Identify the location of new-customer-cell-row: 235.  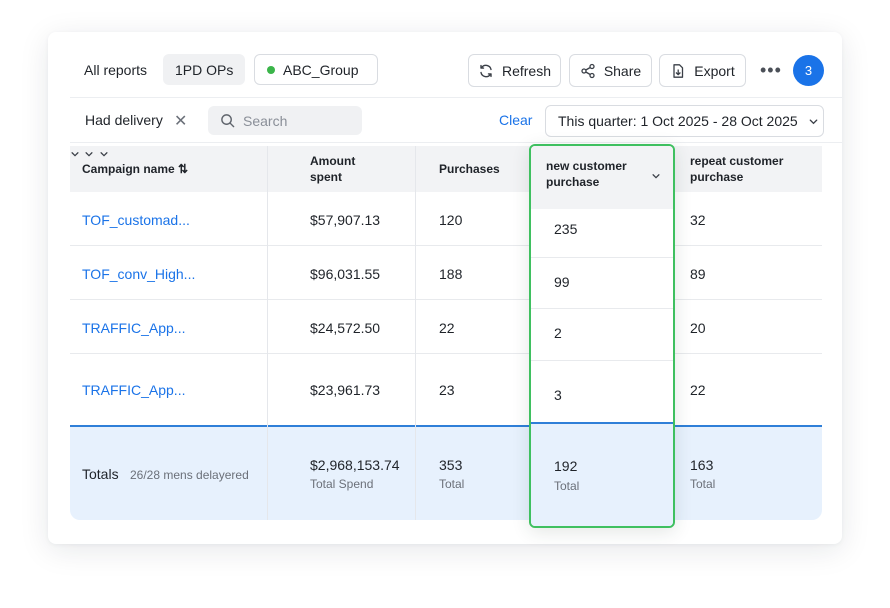
(602, 233).